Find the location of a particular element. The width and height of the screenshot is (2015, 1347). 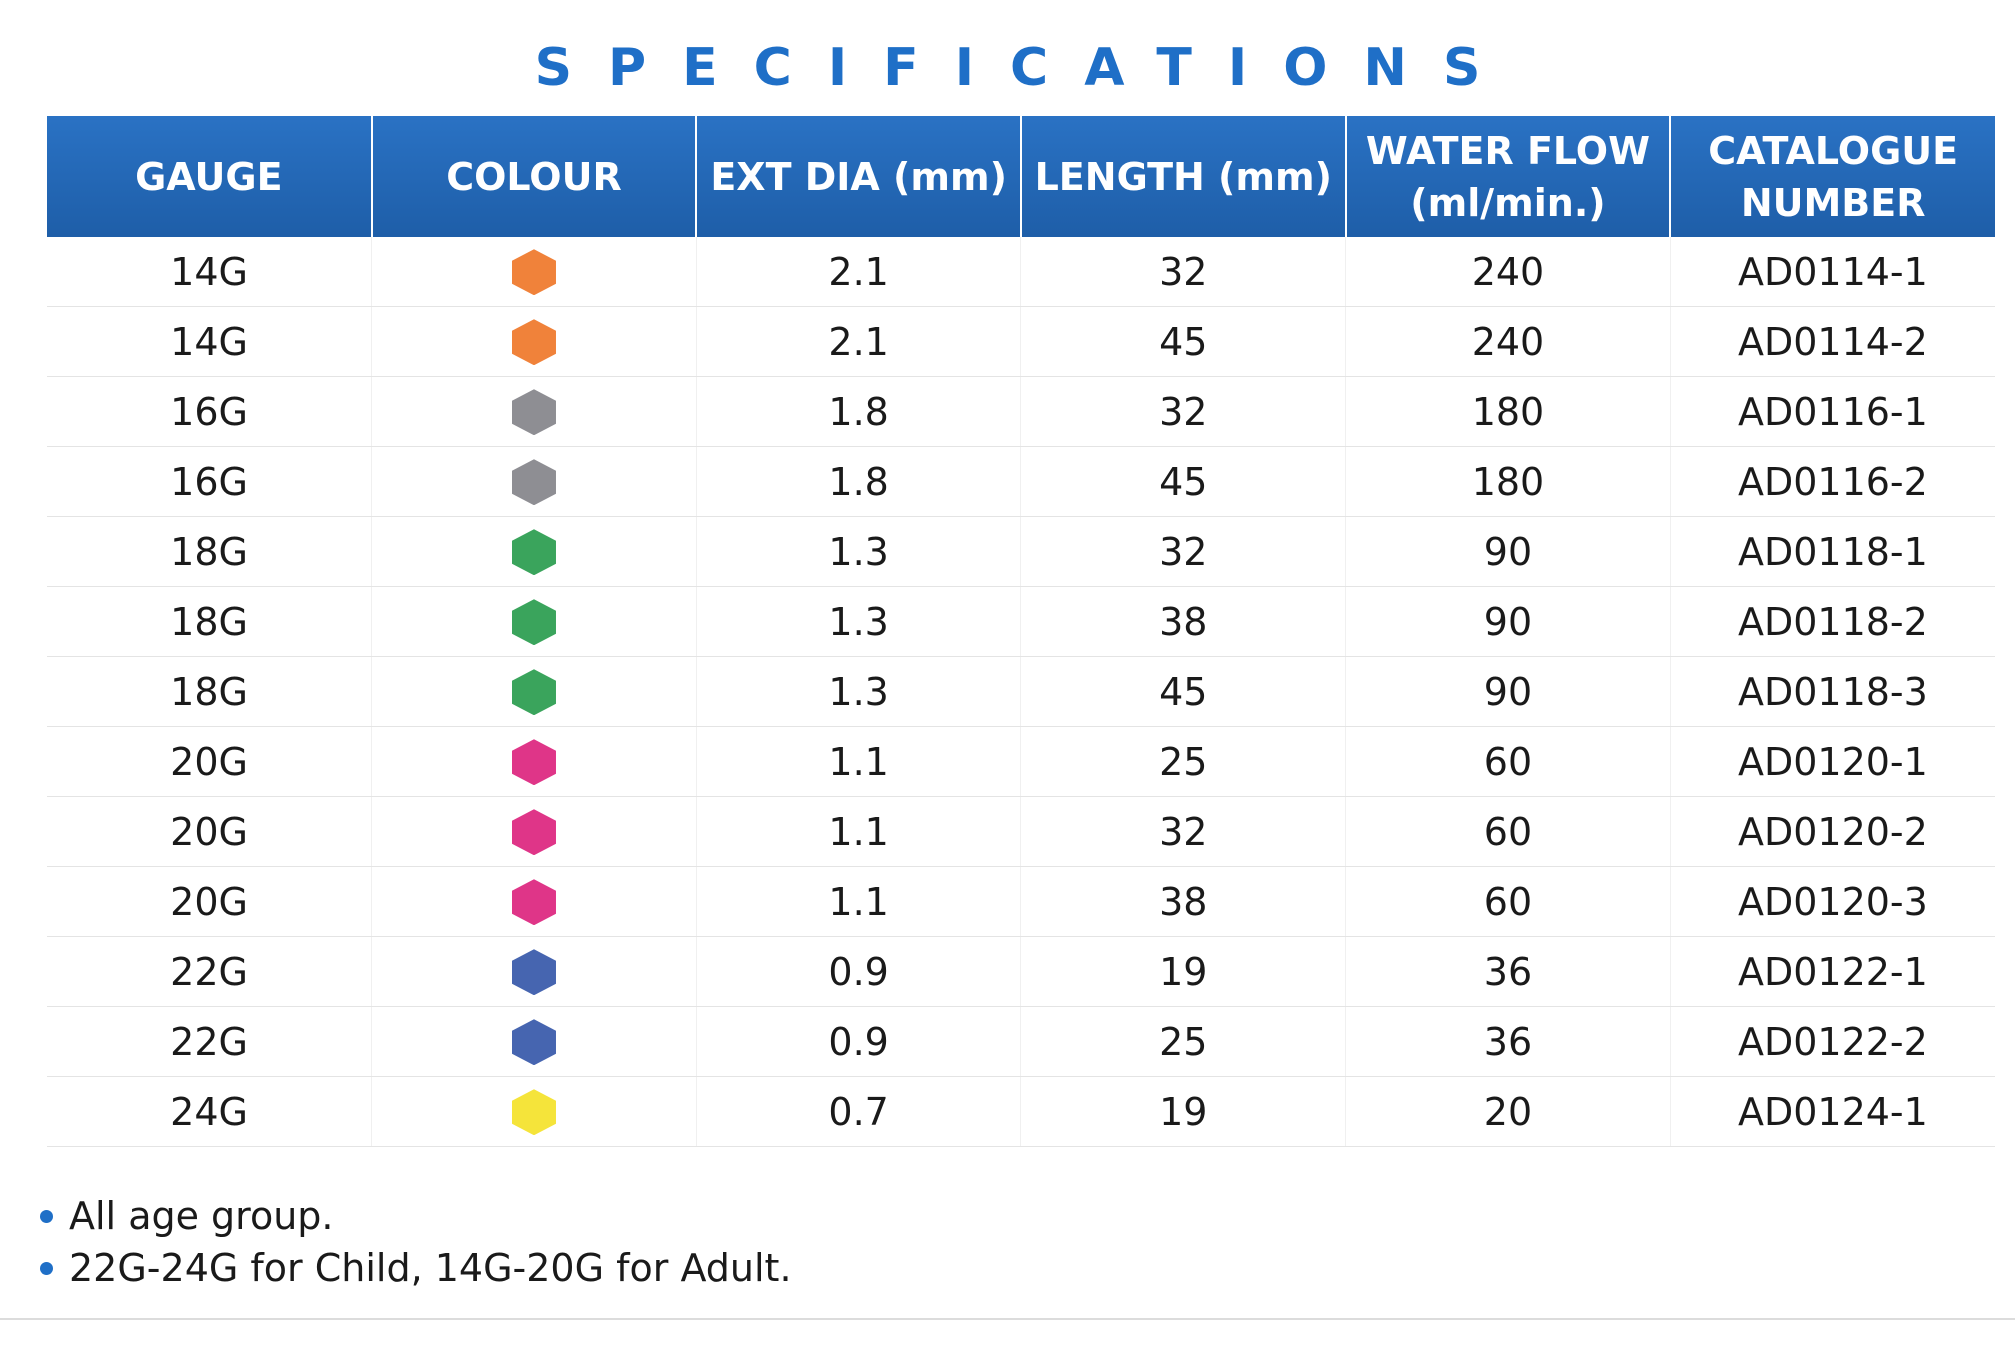

water-flow-cell: 240 is located at coordinates (1508, 341).